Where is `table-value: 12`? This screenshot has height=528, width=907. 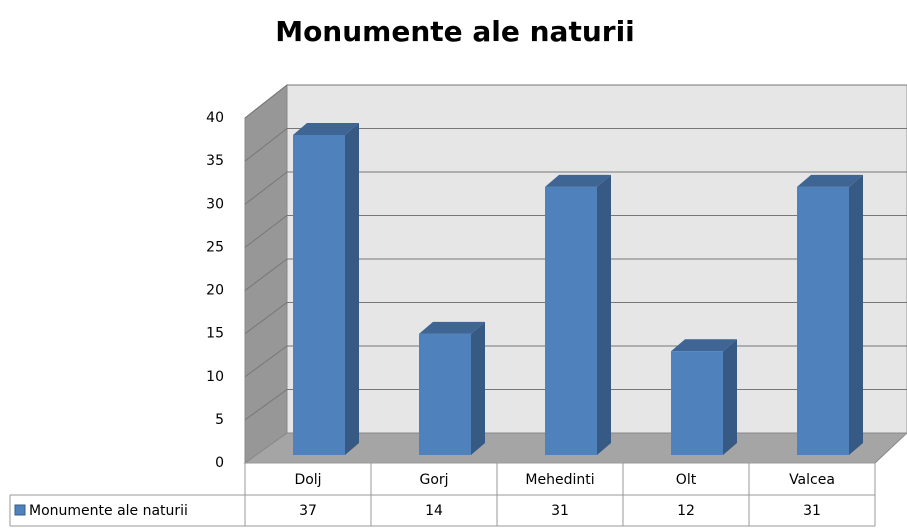 table-value: 12 is located at coordinates (686, 511).